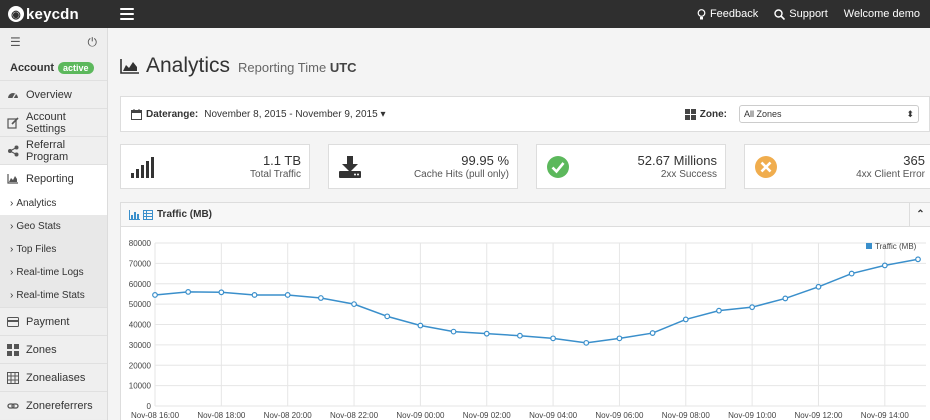 The height and width of the screenshot is (420, 930). What do you see at coordinates (140, 345) in the screenshot?
I see `y-tick-label: 30000` at bounding box center [140, 345].